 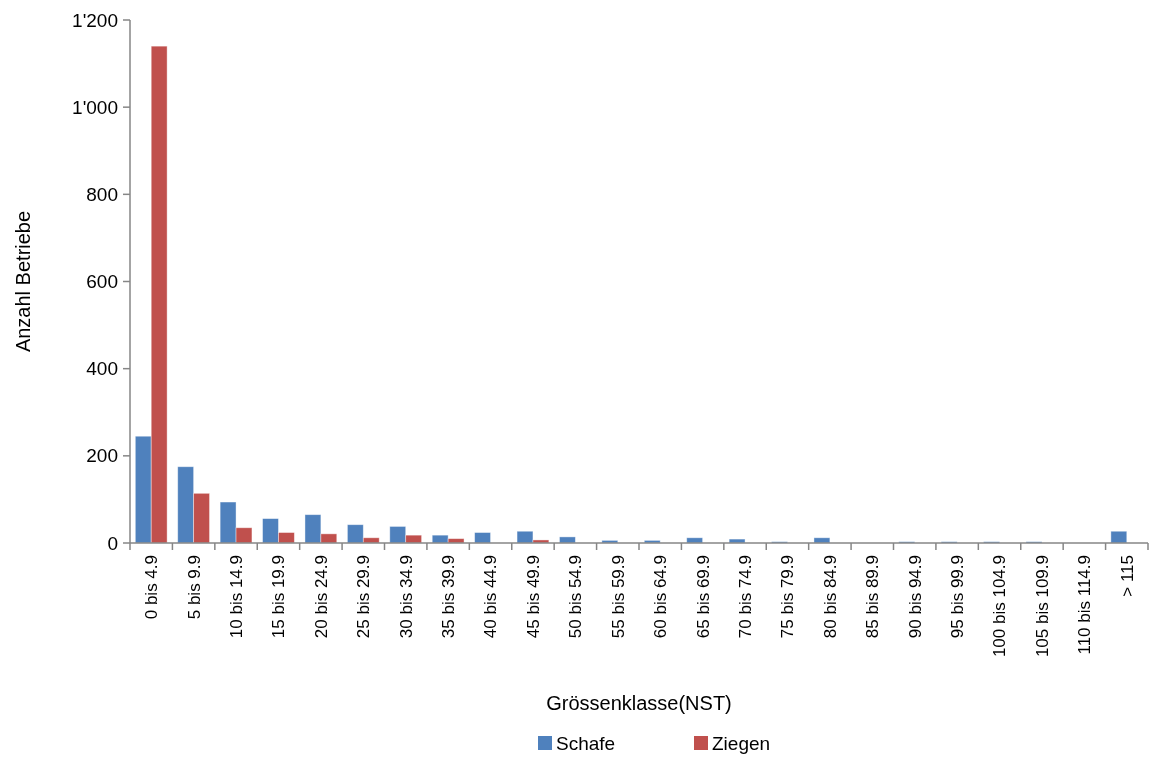 What do you see at coordinates (194, 587) in the screenshot?
I see `x-tick-label: 5 bis 9.9` at bounding box center [194, 587].